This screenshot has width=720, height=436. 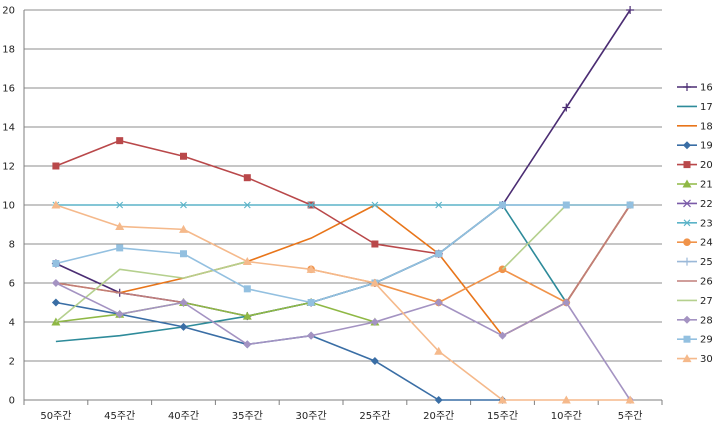 I want to click on legend-item-20: 20, so click(x=695, y=165).